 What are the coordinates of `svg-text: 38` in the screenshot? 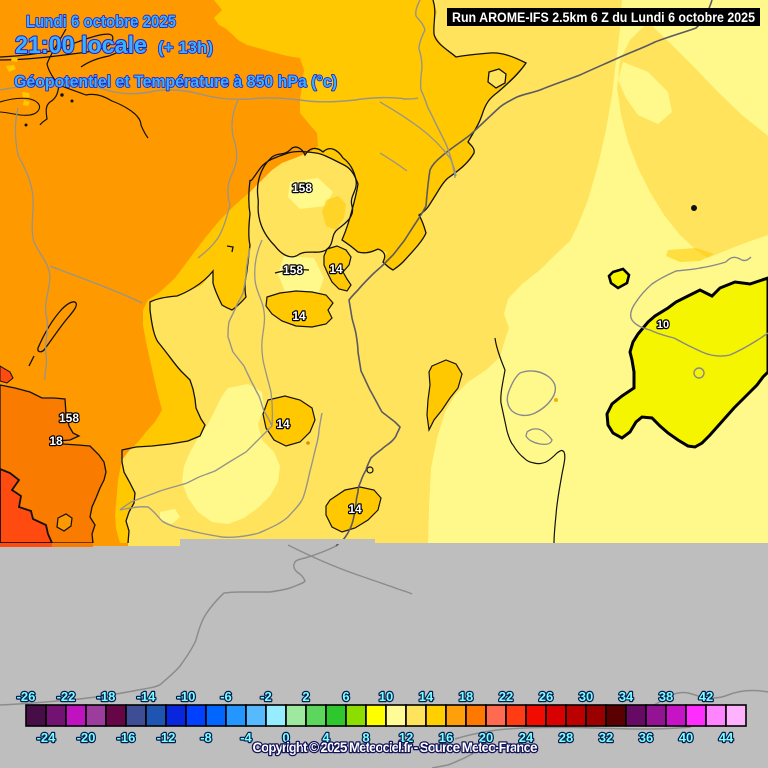 It's located at (666, 696).